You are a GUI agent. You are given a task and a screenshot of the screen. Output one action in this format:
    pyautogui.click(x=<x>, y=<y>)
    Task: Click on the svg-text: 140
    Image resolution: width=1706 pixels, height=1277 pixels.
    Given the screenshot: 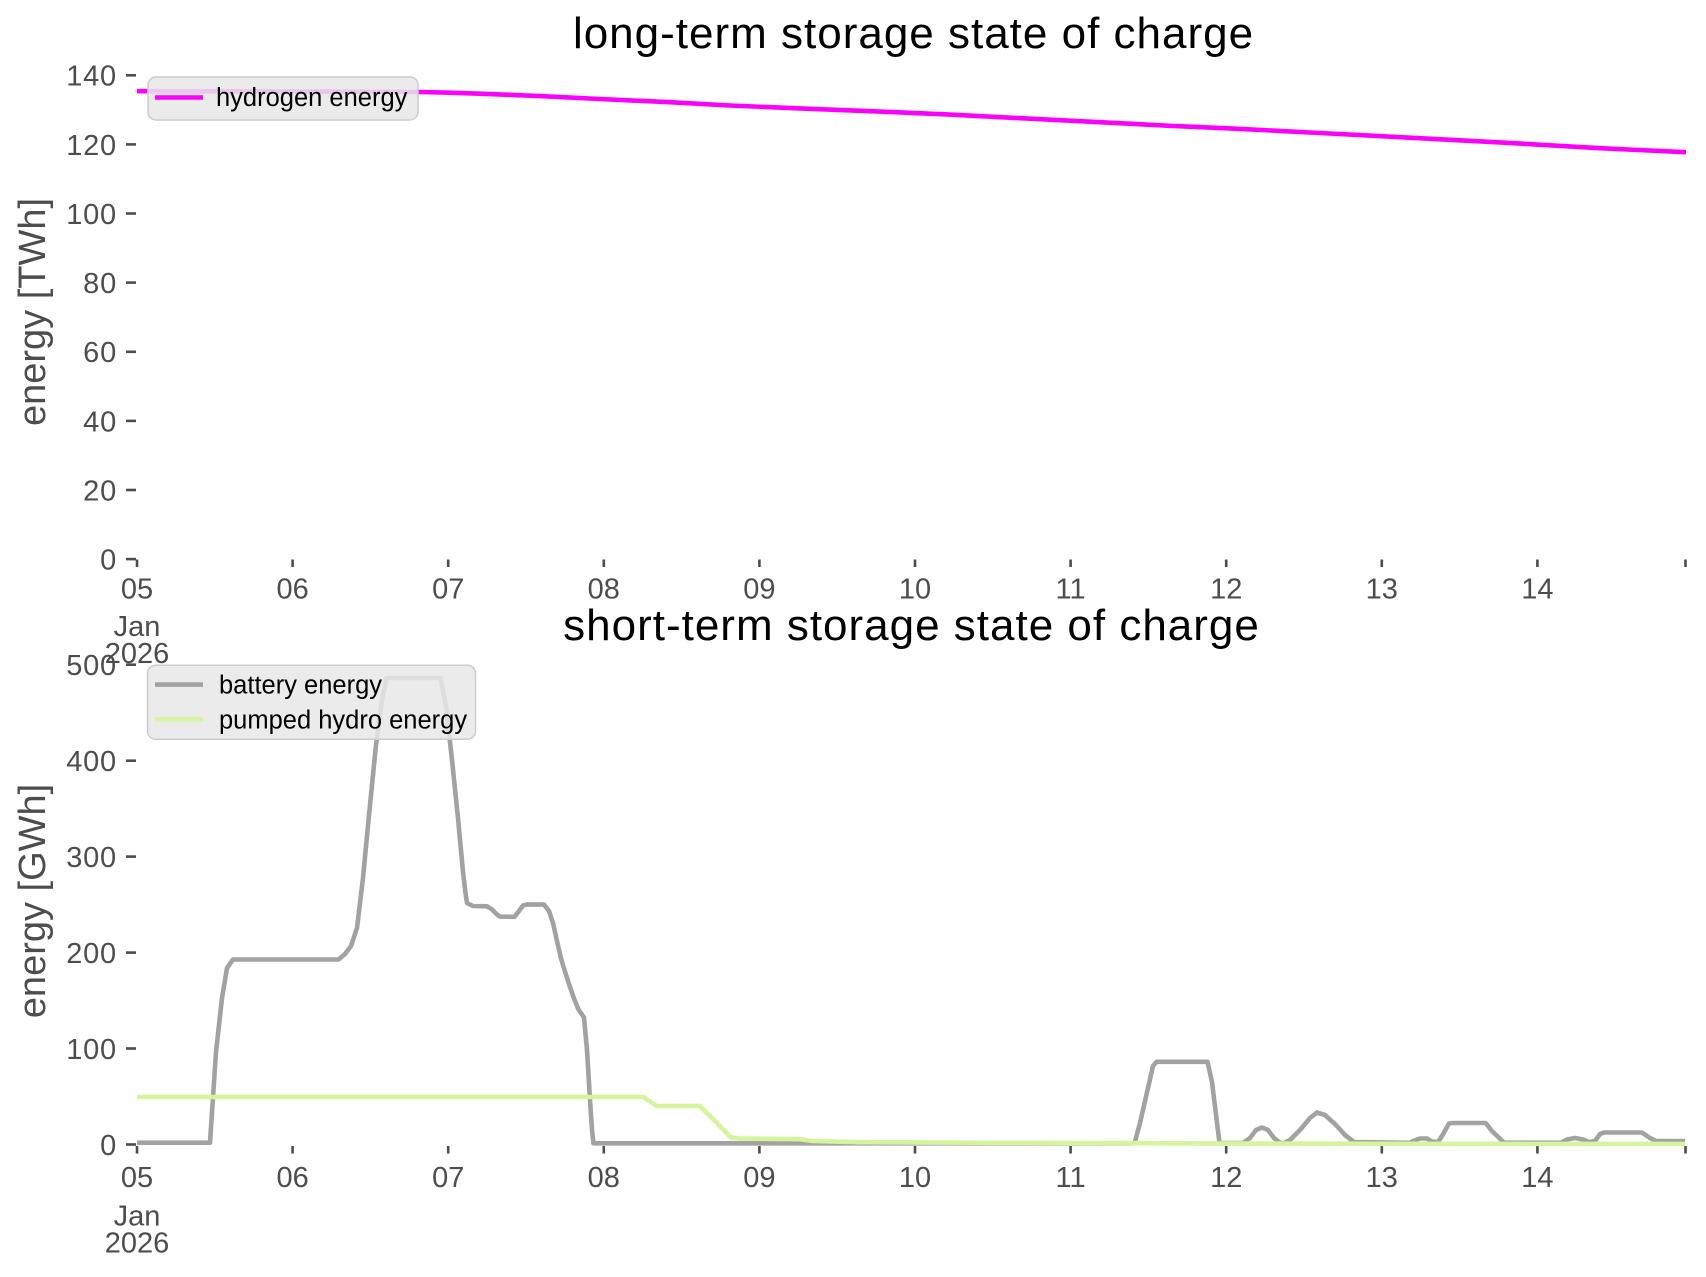 What is the action you would take?
    pyautogui.click(x=91, y=77)
    